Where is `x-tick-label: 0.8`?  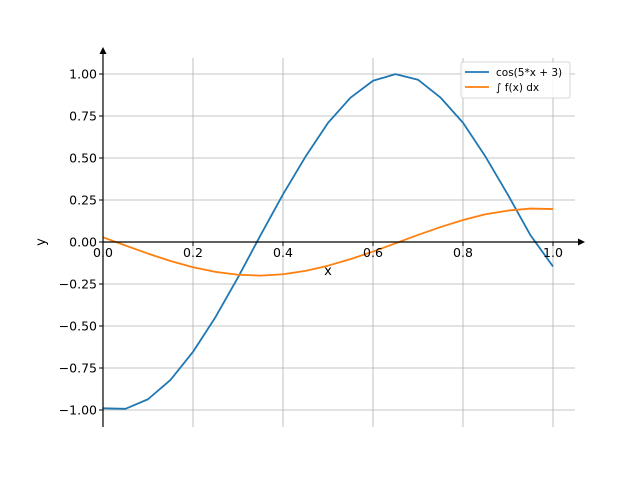
x-tick-label: 0.8 is located at coordinates (463, 252).